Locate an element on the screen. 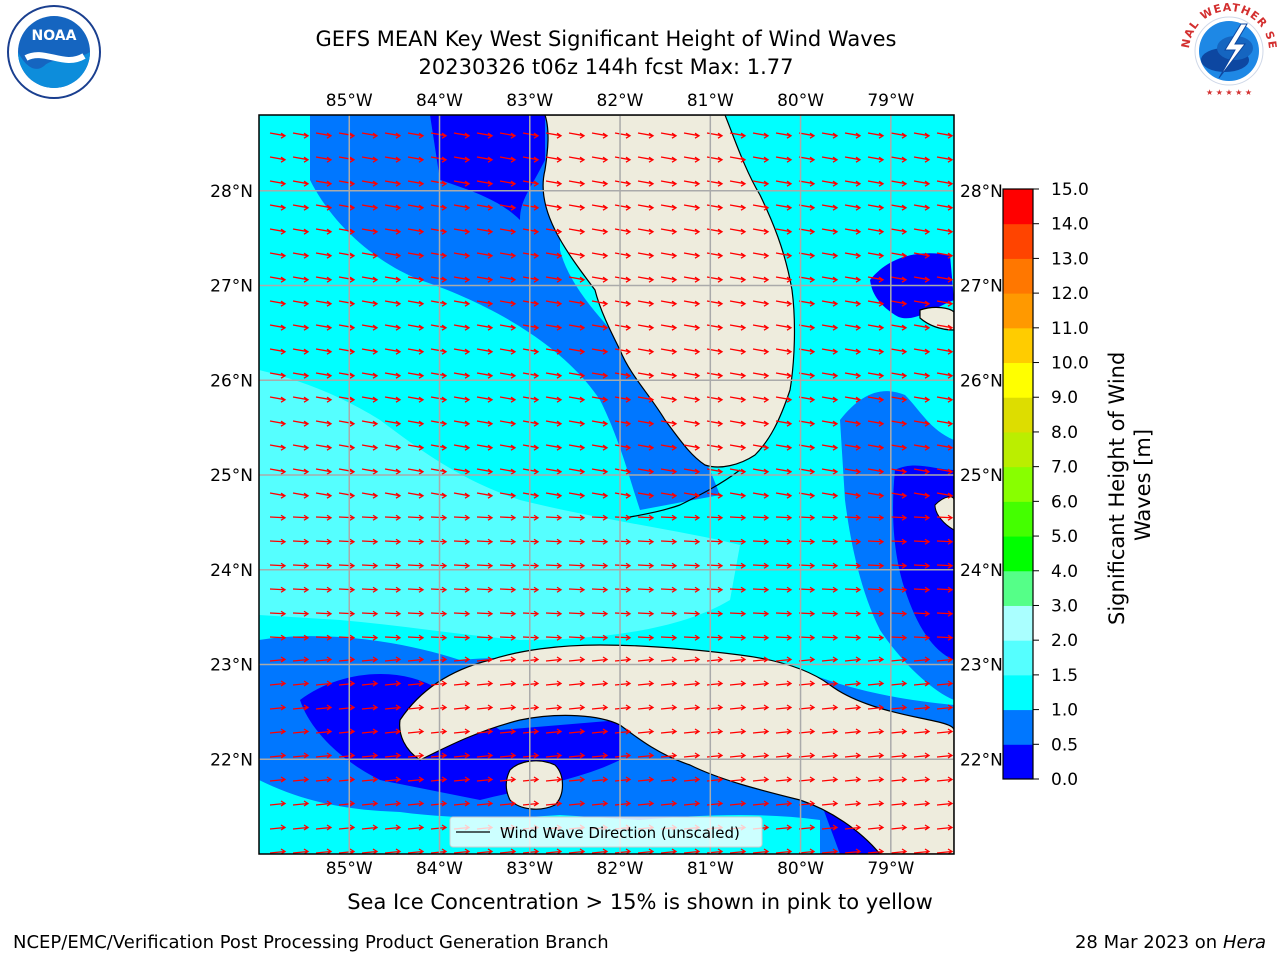  lon-tick-label: 85°W is located at coordinates (349, 101).